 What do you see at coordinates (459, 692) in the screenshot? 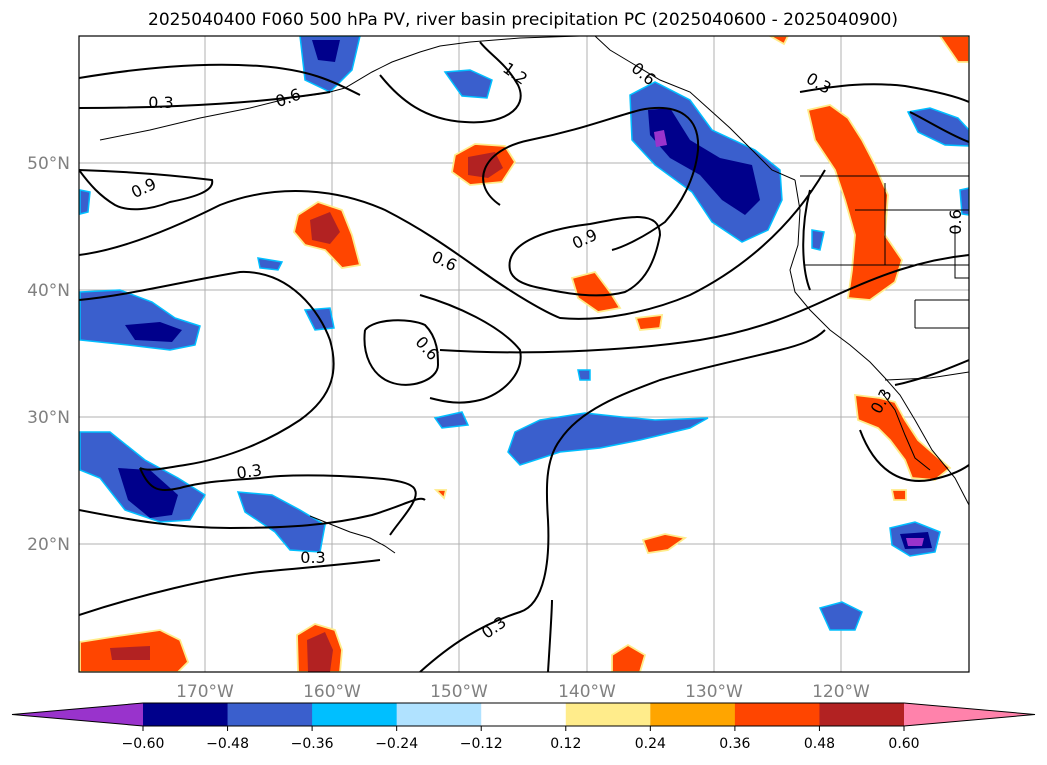
I see `lon-label: 150°W` at bounding box center [459, 692].